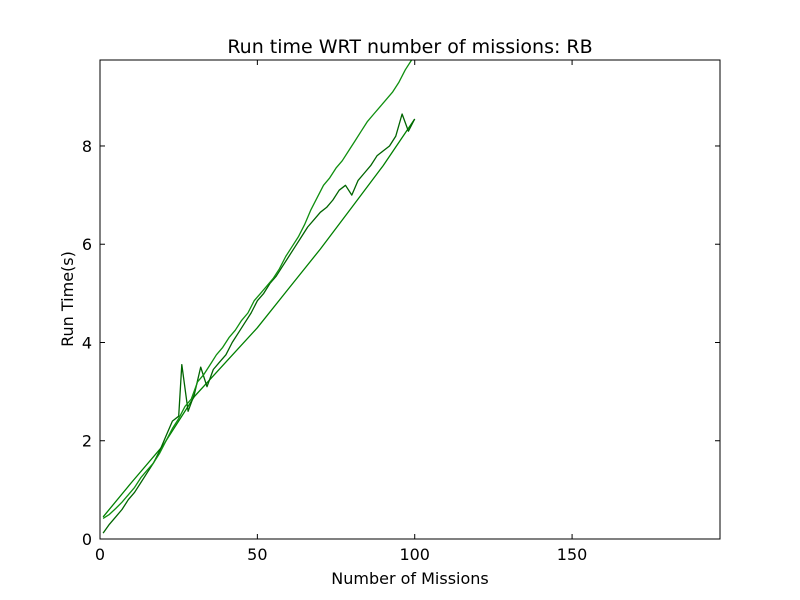 This screenshot has height=600, width=800. Describe the element at coordinates (409, 47) in the screenshot. I see `chart-title: Run time WRT number of missions: RB` at that location.